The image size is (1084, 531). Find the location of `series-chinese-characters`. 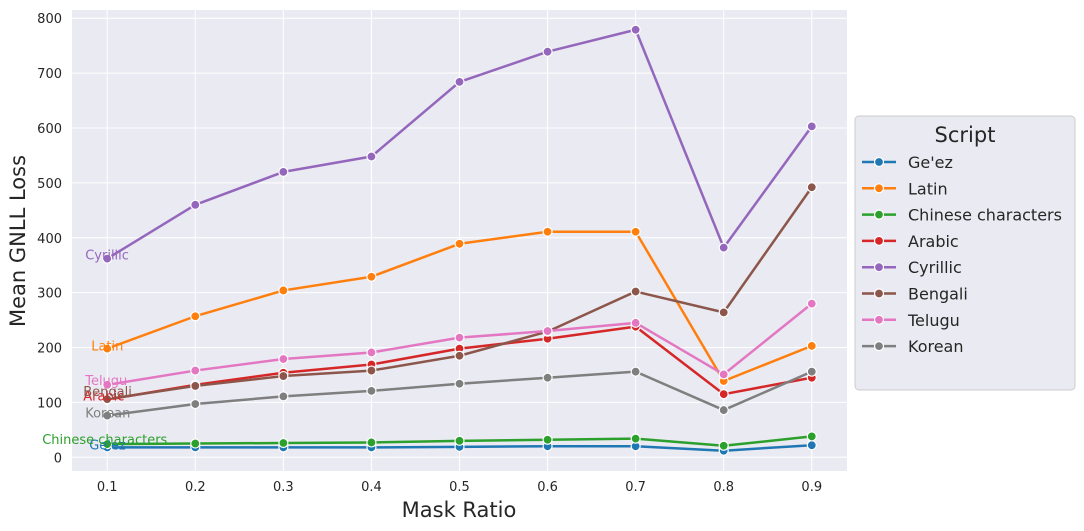

series-chinese-characters is located at coordinates (459, 441).